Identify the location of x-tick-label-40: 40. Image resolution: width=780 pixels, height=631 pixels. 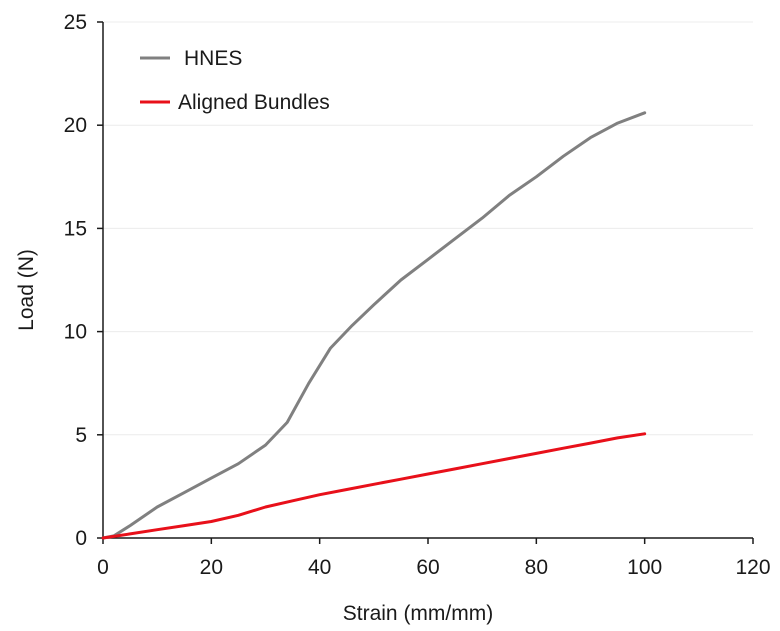
(319, 567).